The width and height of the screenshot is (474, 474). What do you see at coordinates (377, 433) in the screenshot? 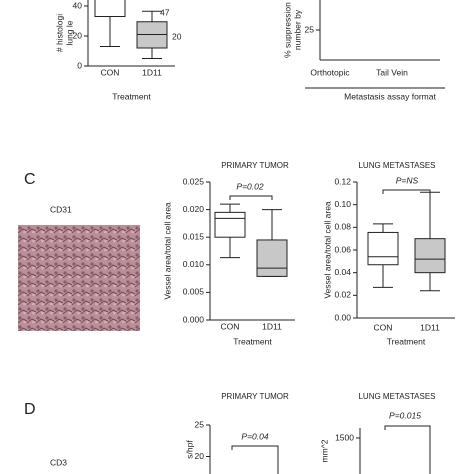
I see `chart: 1500 LUNG METASTASES mm^2 P=0.015` at bounding box center [377, 433].